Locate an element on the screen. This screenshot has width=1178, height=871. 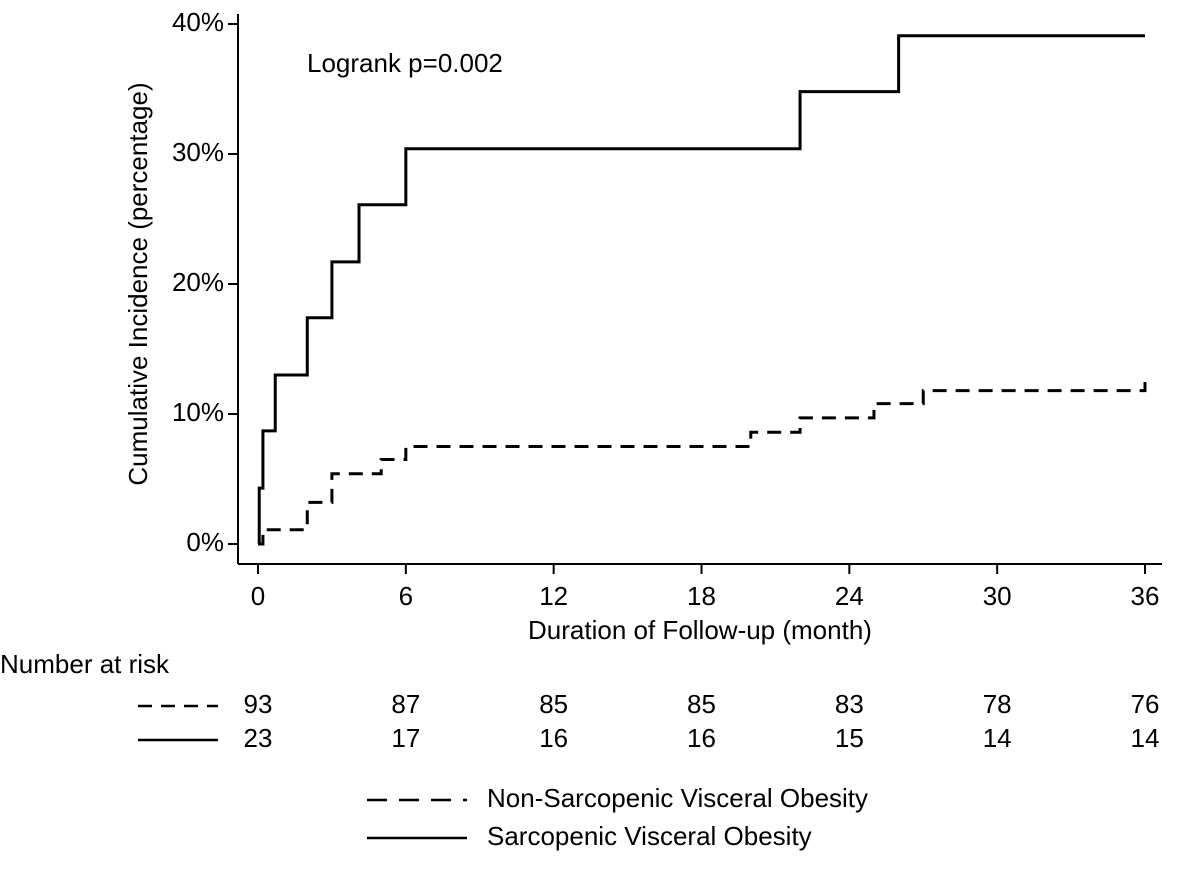
risk-count: 93 is located at coordinates (258, 704).